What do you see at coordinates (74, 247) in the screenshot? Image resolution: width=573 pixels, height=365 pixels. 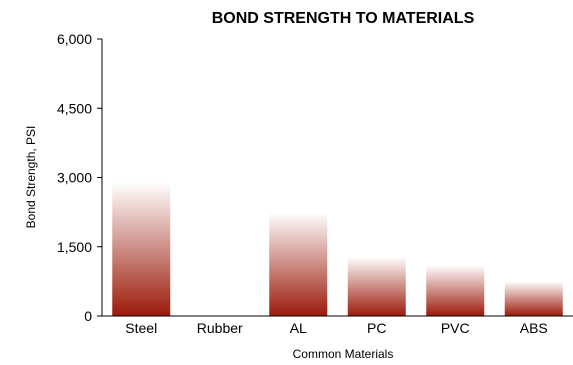 I see `y-tick-label: 1,500` at bounding box center [74, 247].